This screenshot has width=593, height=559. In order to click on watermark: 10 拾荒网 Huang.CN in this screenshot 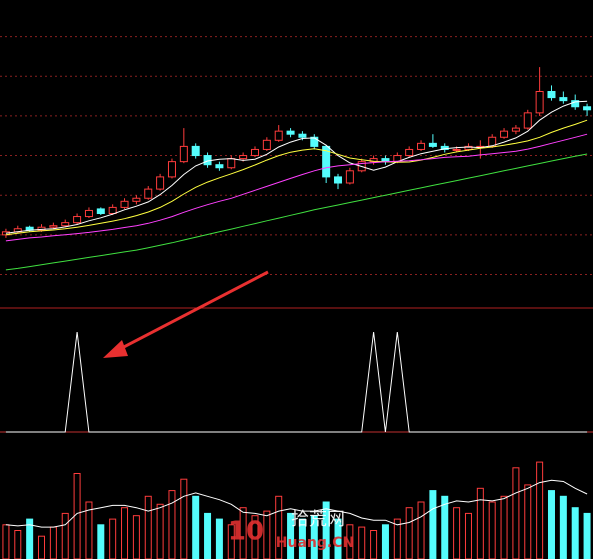, I will do `click(291, 530)`.